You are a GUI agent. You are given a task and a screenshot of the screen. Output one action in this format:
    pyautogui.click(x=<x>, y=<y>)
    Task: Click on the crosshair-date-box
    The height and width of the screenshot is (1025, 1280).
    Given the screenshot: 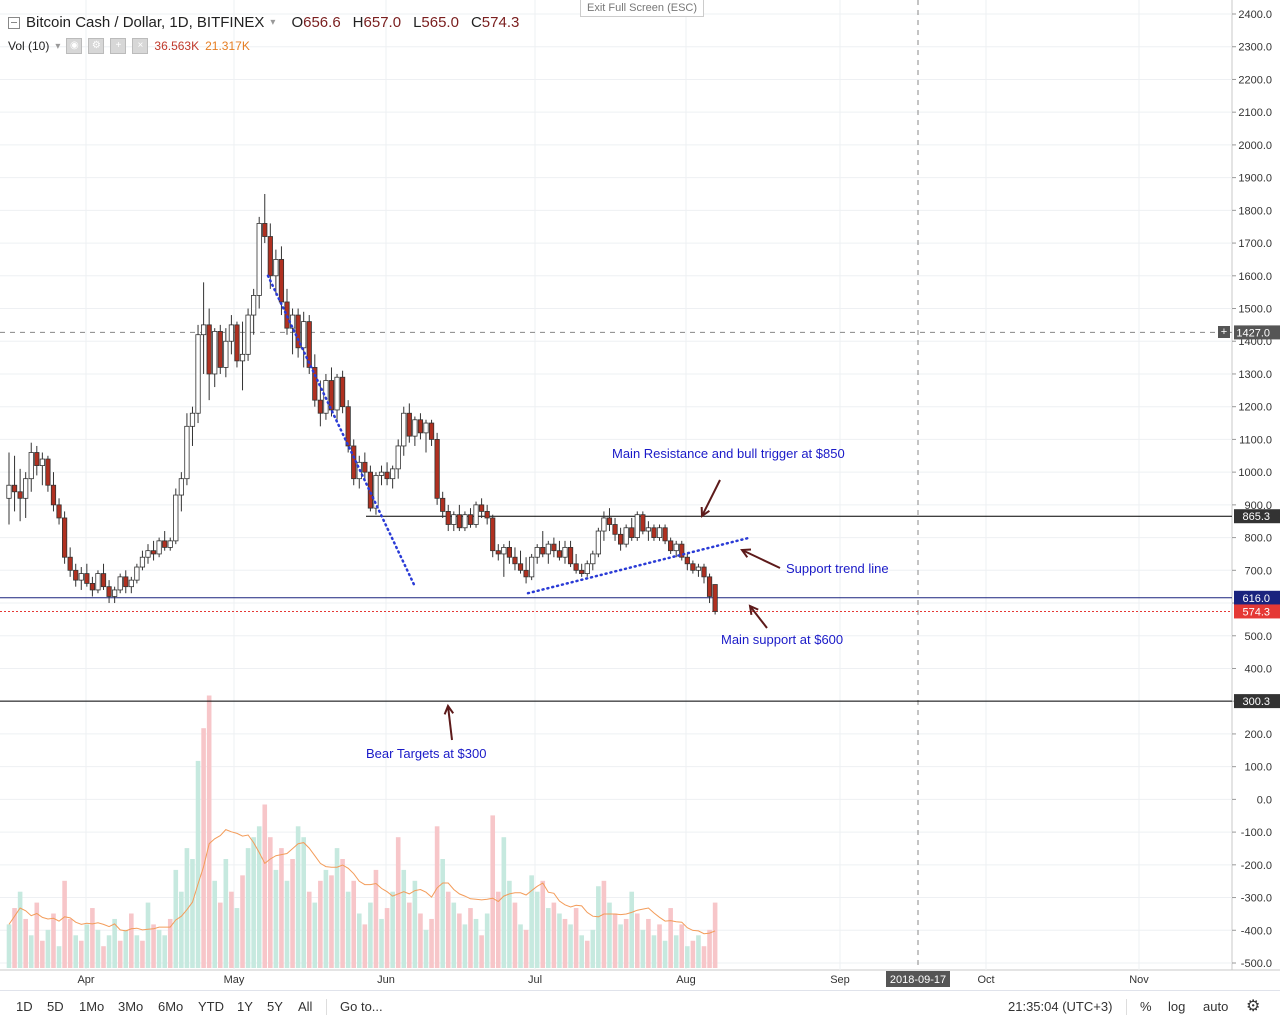 What is the action you would take?
    pyautogui.click(x=918, y=979)
    